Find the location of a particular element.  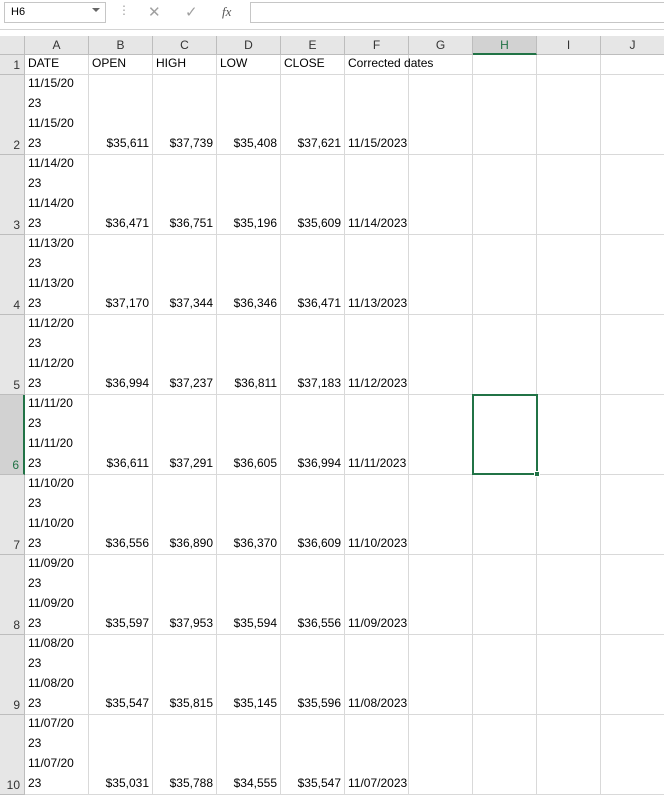

row-header: 7 is located at coordinates (12, 515).